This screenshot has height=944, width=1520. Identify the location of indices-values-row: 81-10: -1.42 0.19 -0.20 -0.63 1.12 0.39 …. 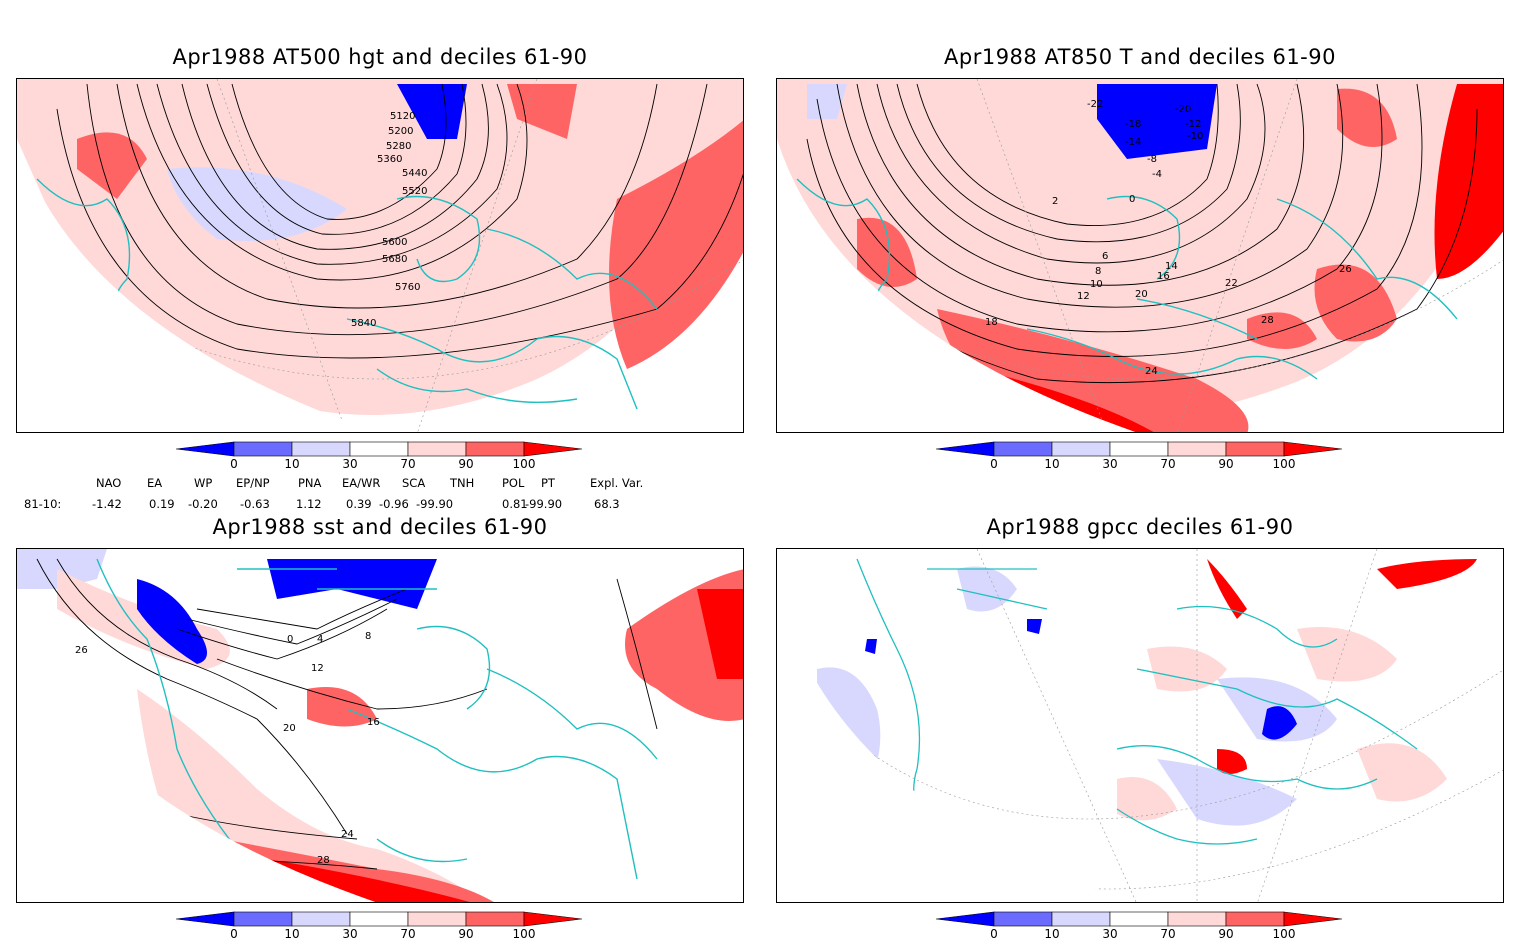
(380, 505).